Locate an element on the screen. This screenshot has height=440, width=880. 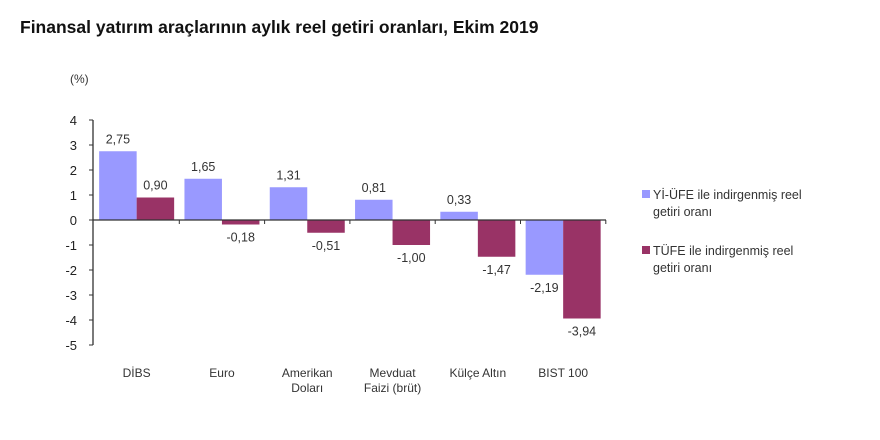
y-tick-label: 1 is located at coordinates (73, 195).